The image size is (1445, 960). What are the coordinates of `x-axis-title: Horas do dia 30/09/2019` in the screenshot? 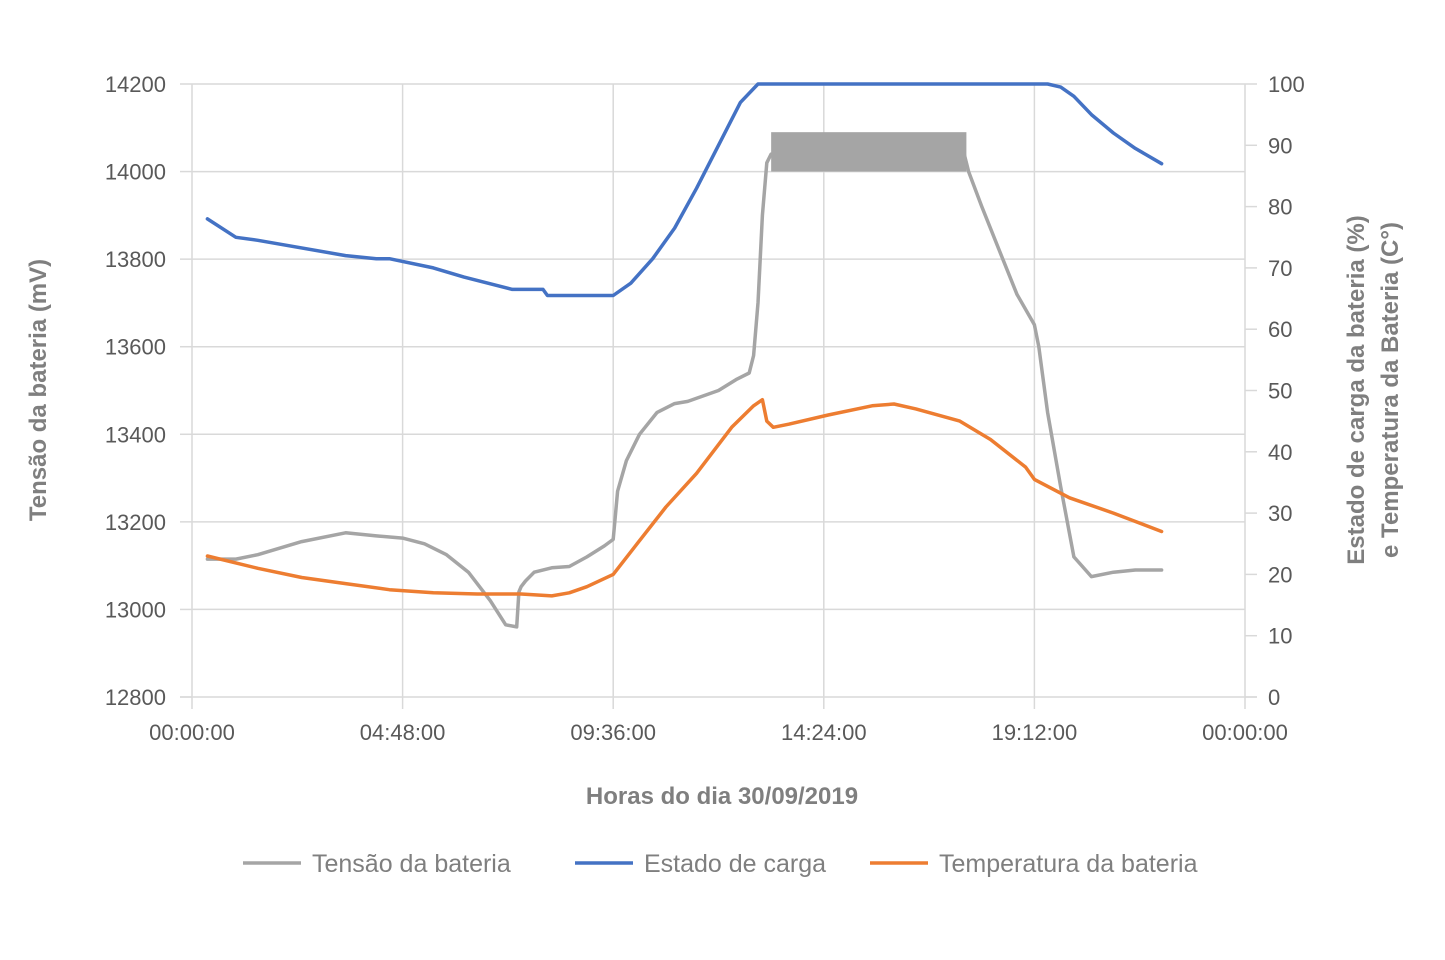 It's located at (722, 796).